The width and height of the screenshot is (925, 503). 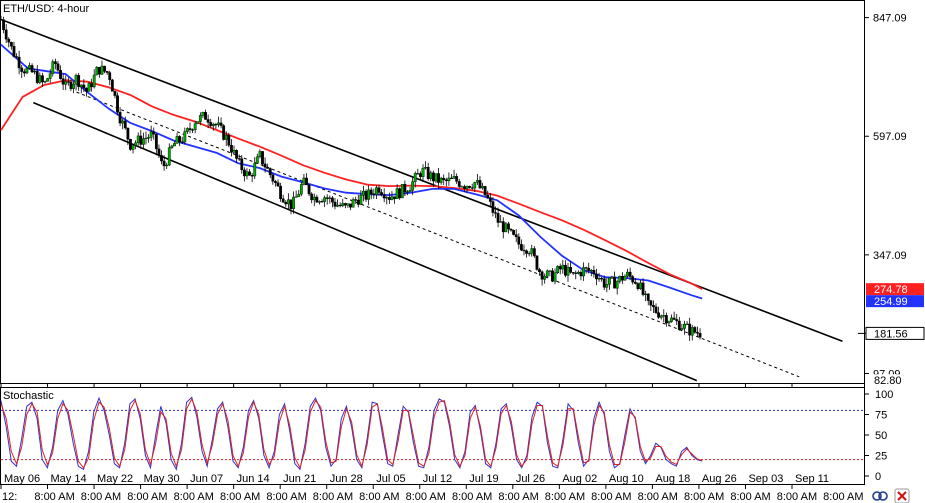 I want to click on stochastic-series-line, so click(x=351, y=433).